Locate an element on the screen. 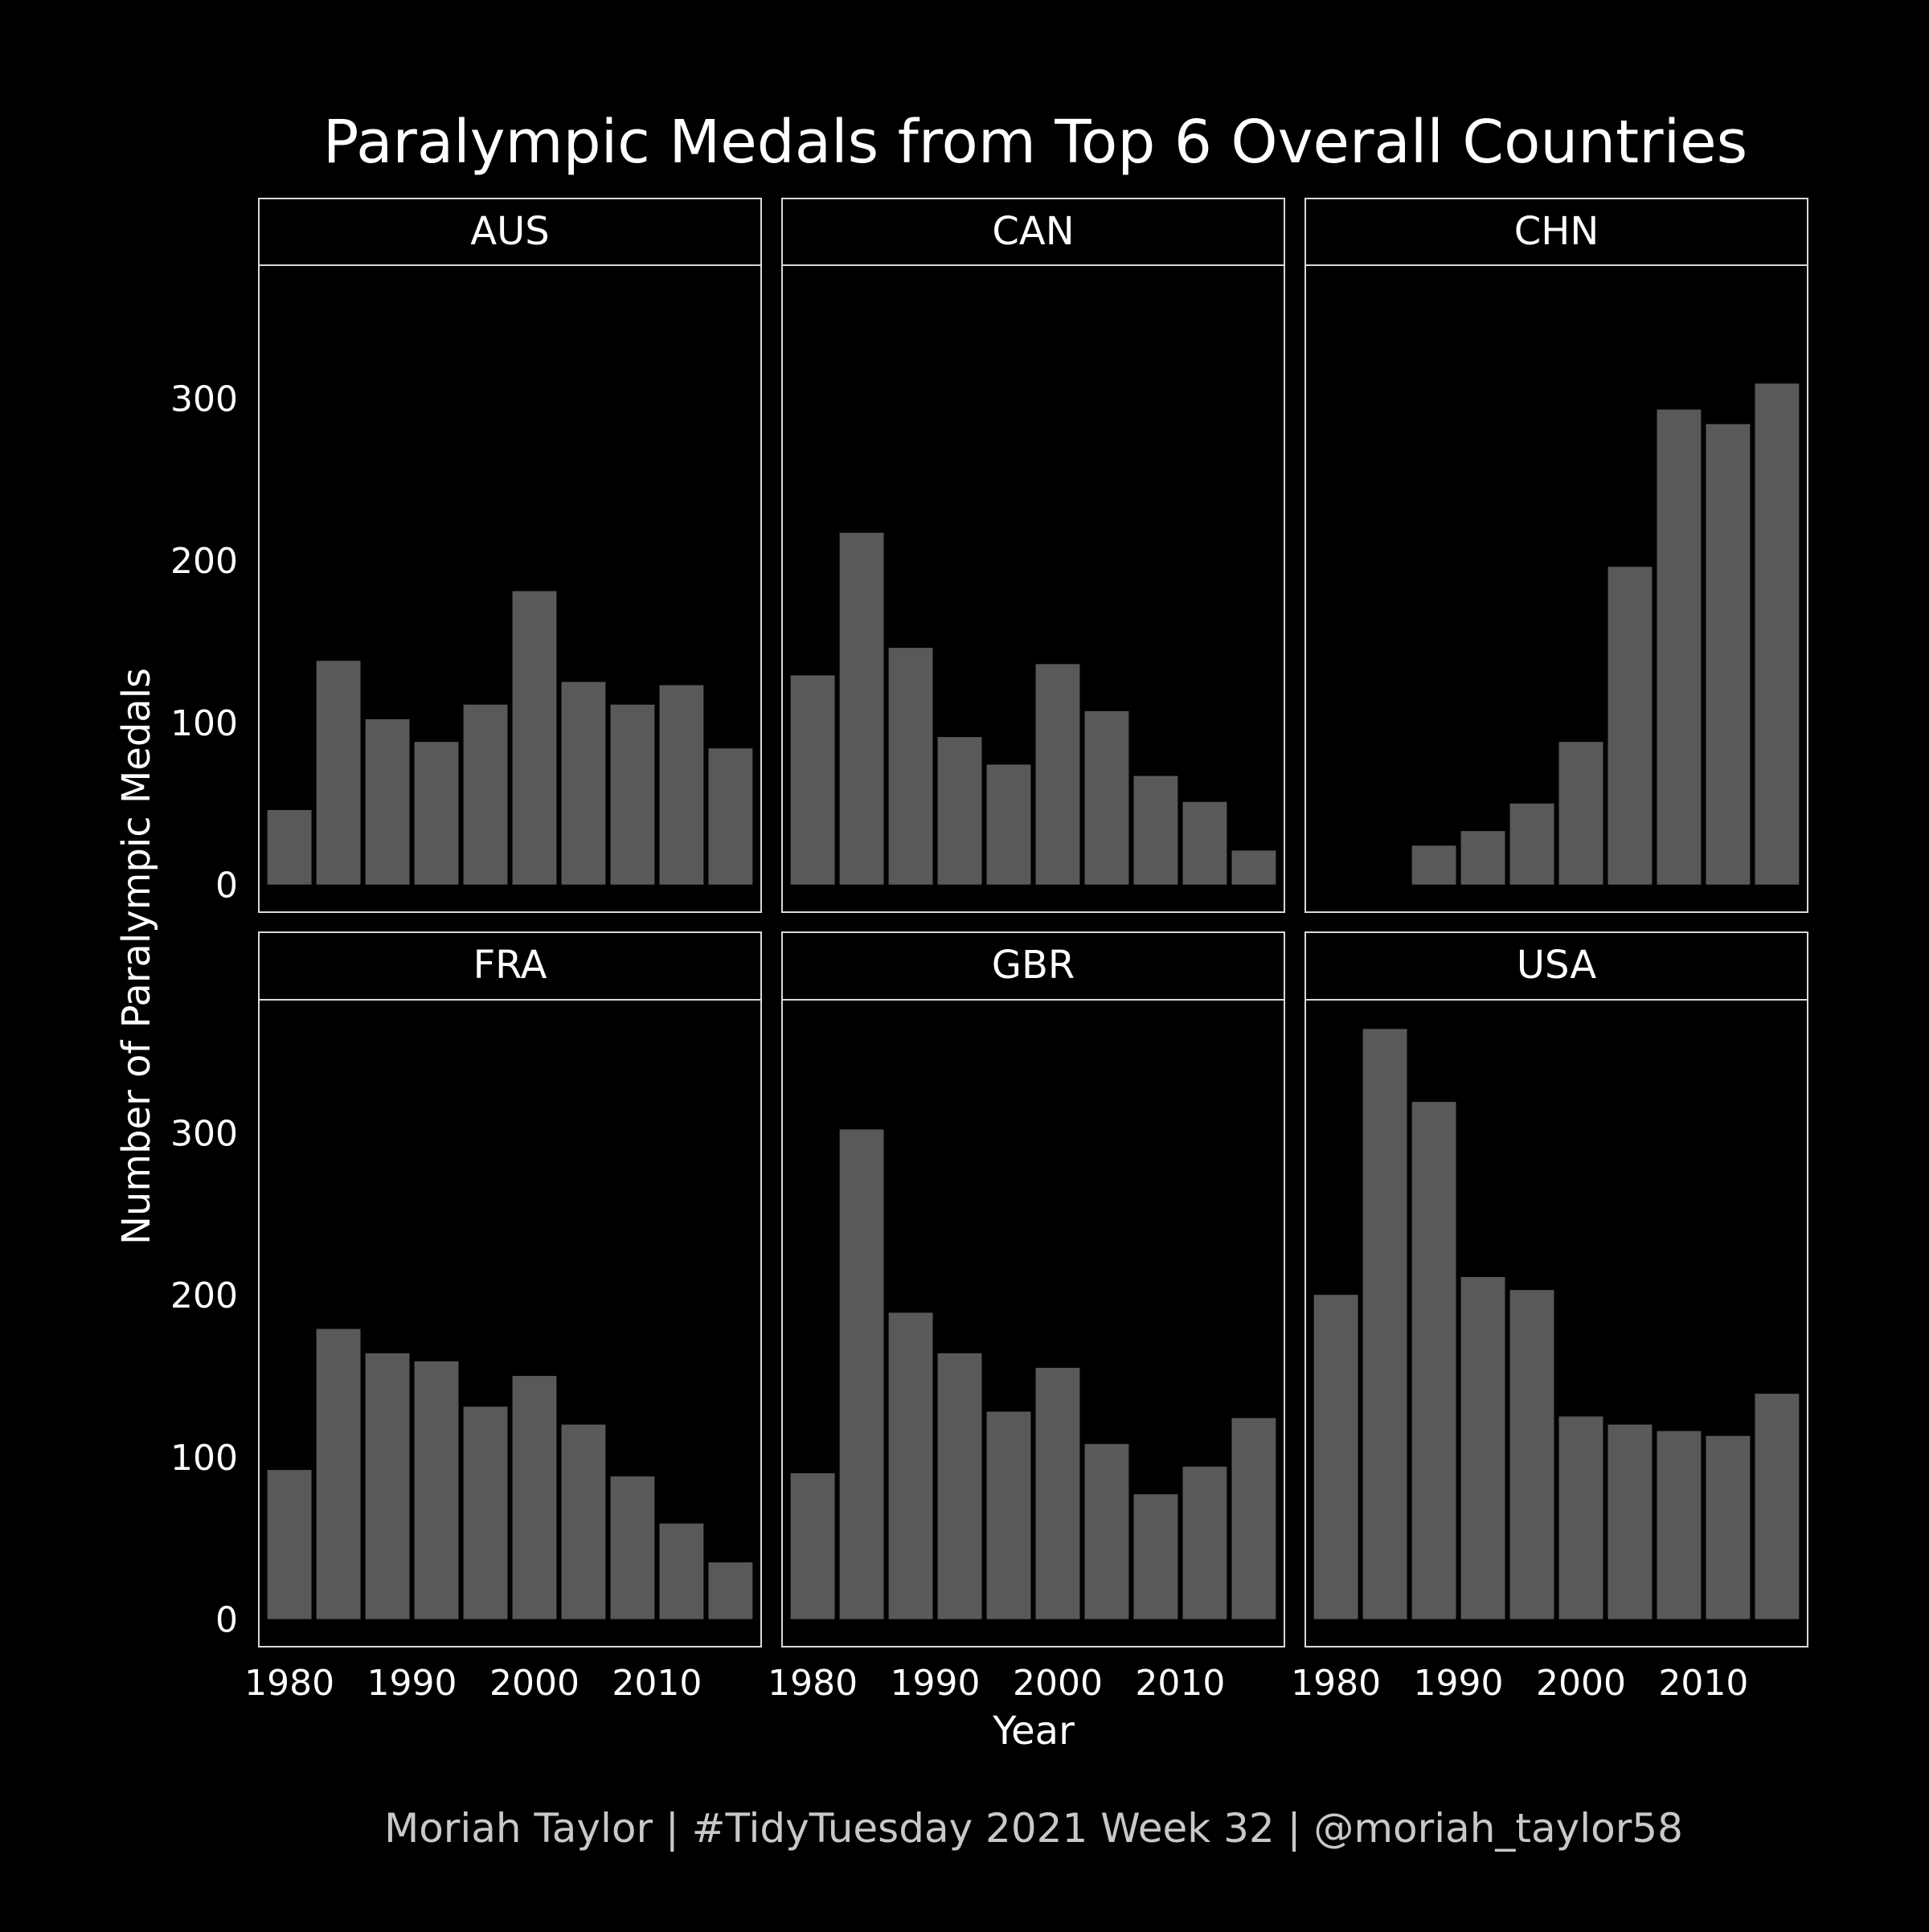 The image size is (1929, 1932). bar-chn-1992 is located at coordinates (1482, 858).